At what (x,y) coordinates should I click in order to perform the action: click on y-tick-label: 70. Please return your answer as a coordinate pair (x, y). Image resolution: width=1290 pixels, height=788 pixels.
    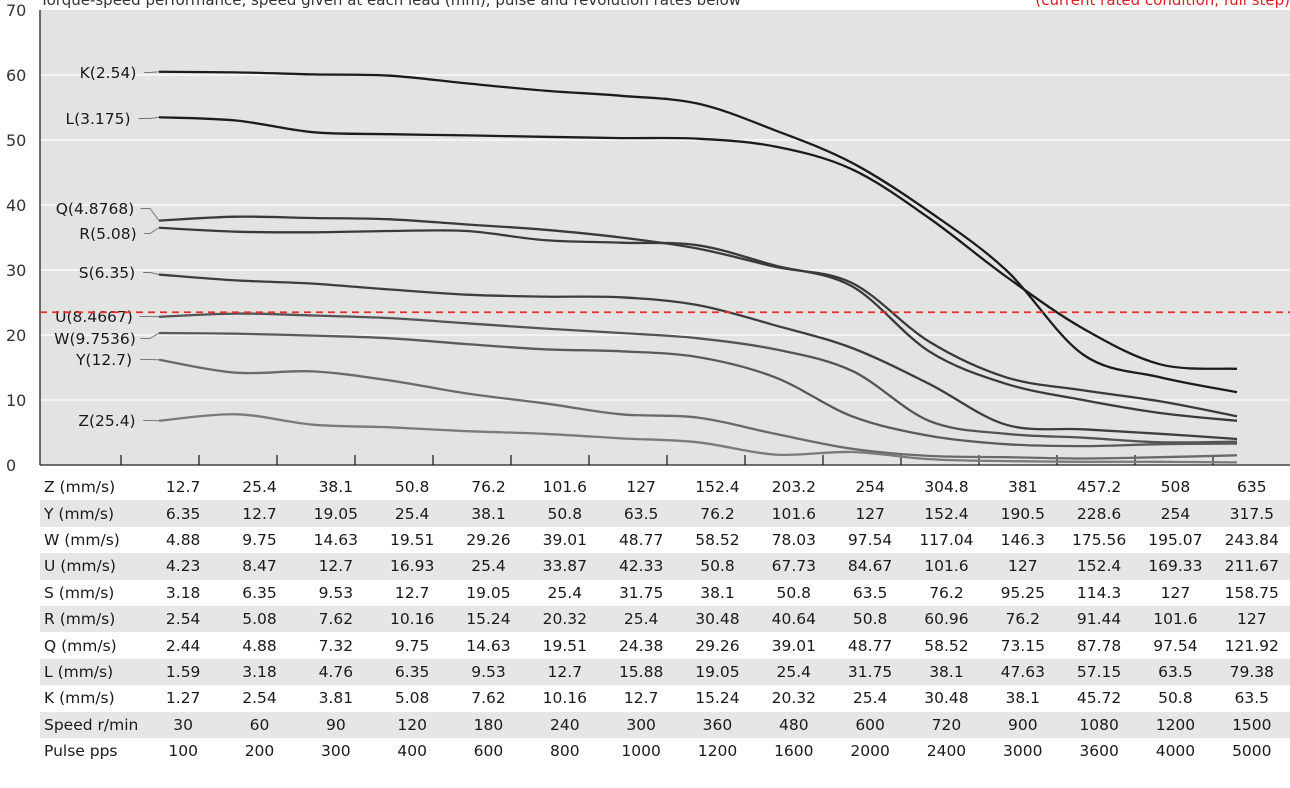
    Looking at the image, I should click on (16, 10).